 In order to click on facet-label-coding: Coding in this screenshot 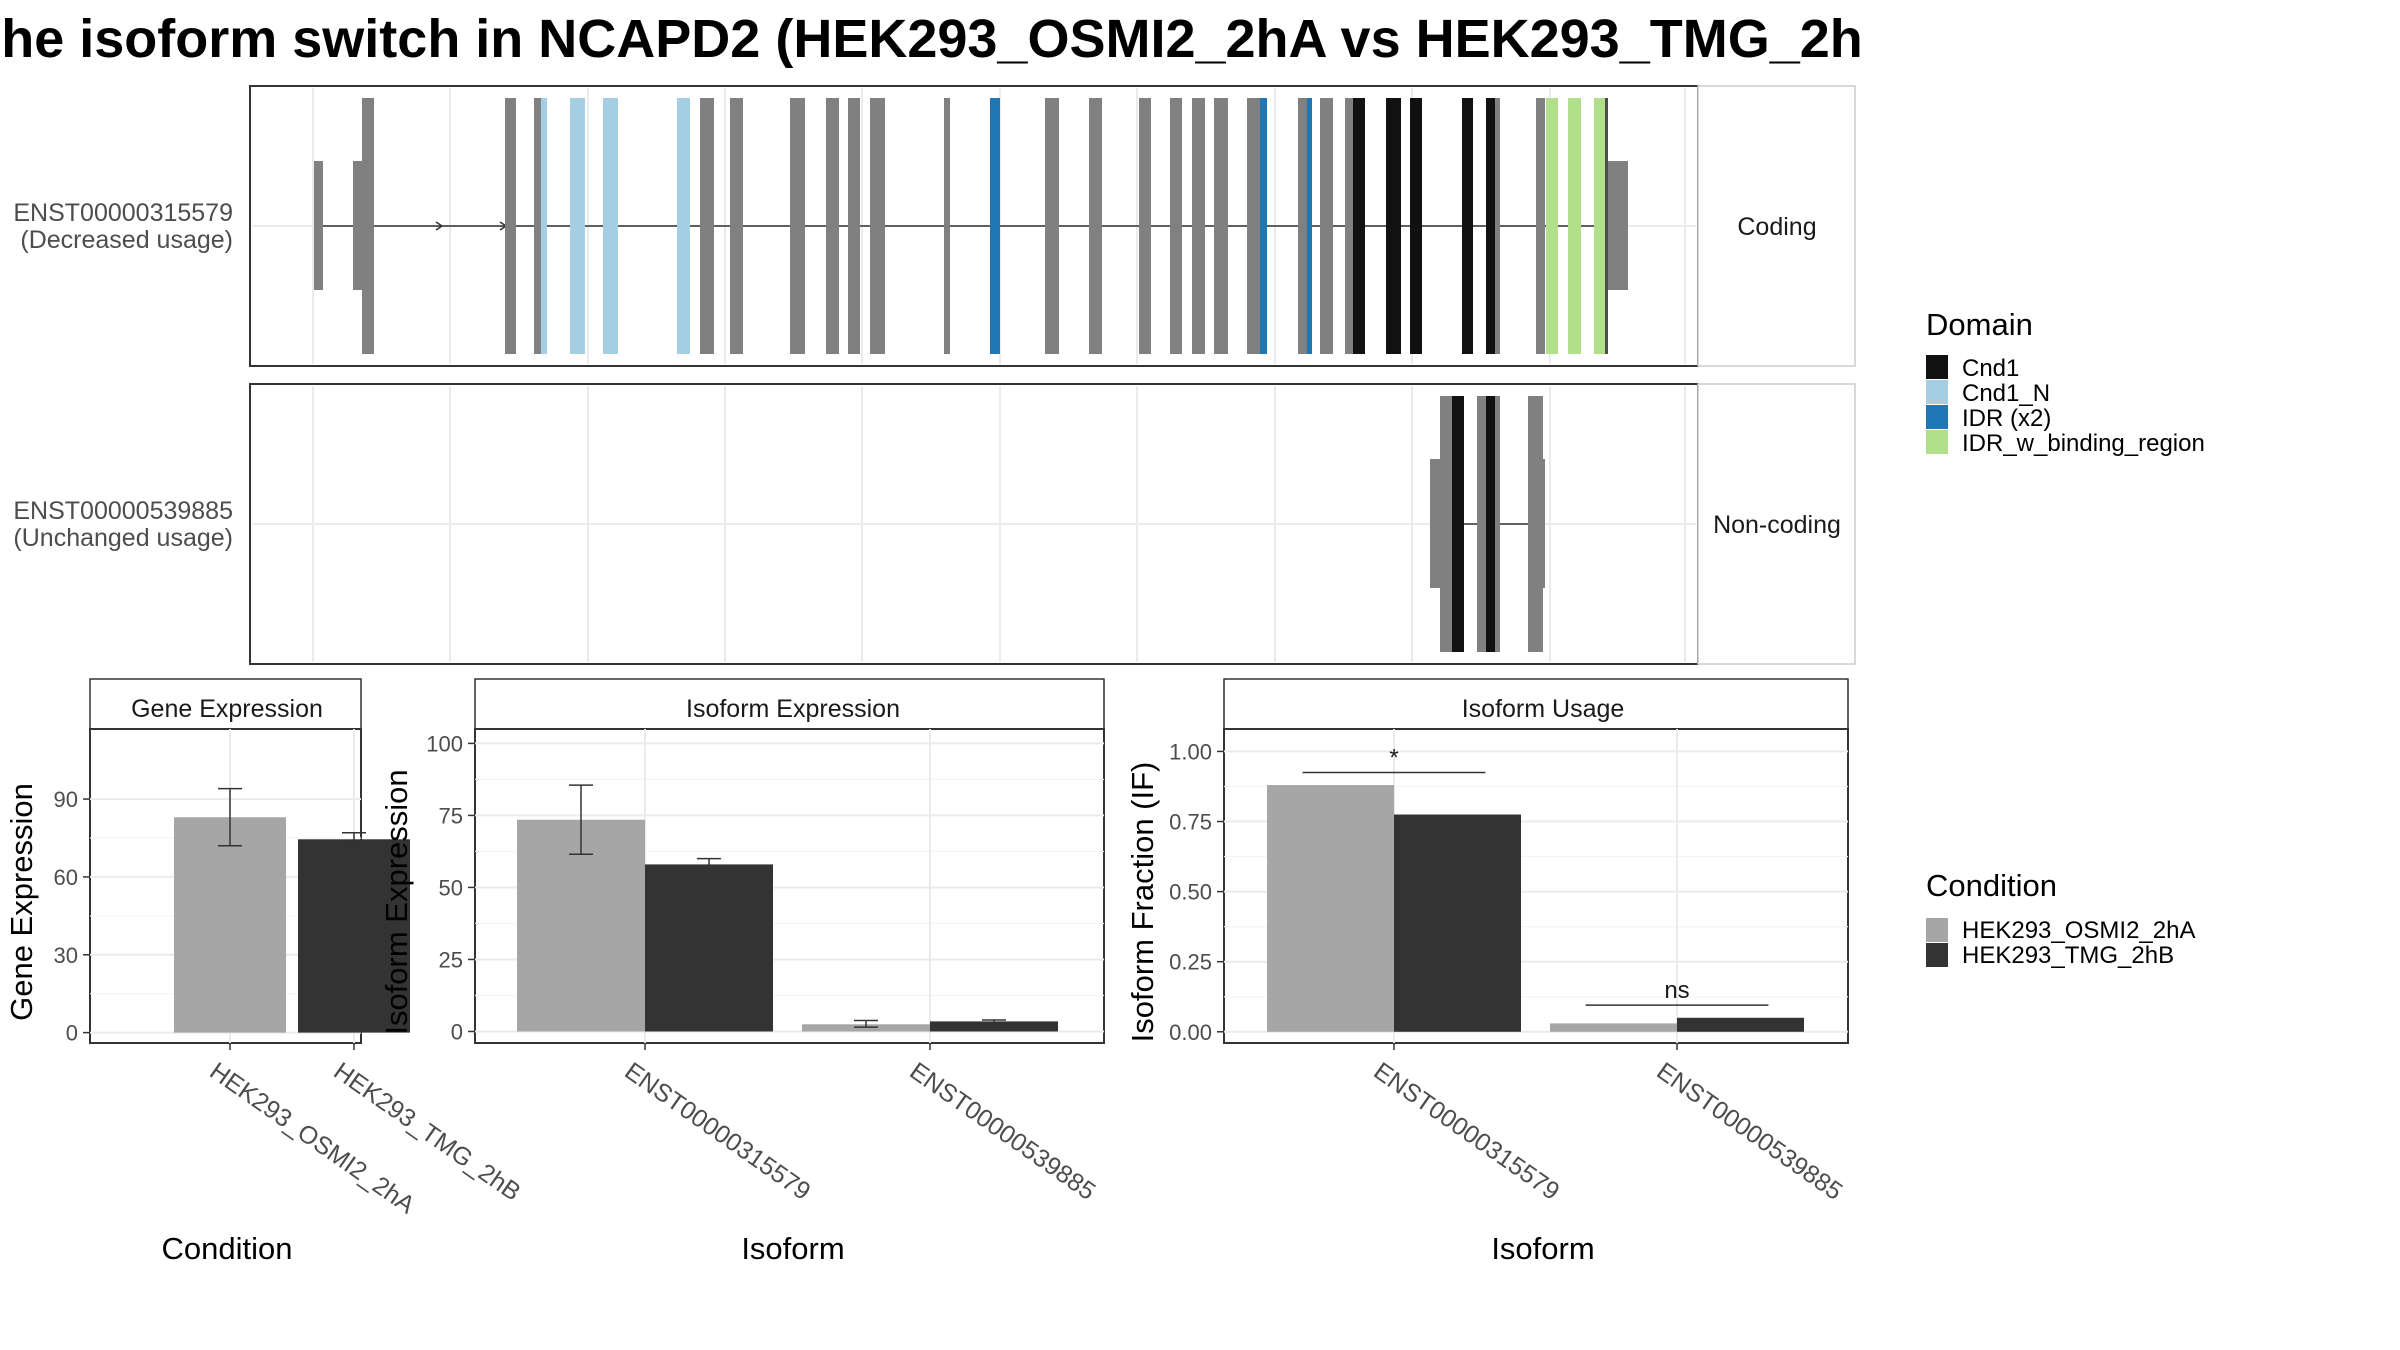, I will do `click(1776, 227)`.